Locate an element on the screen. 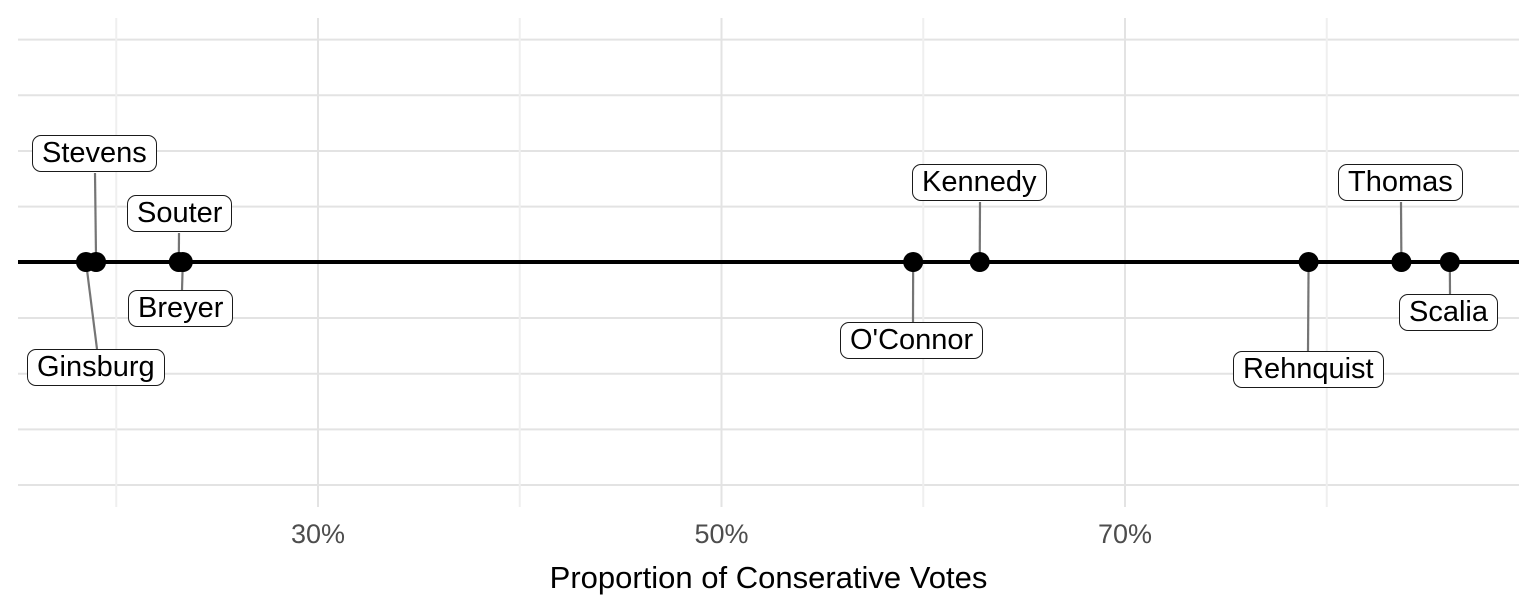  point-label-ginsburg: Ginsburg is located at coordinates (96, 367).